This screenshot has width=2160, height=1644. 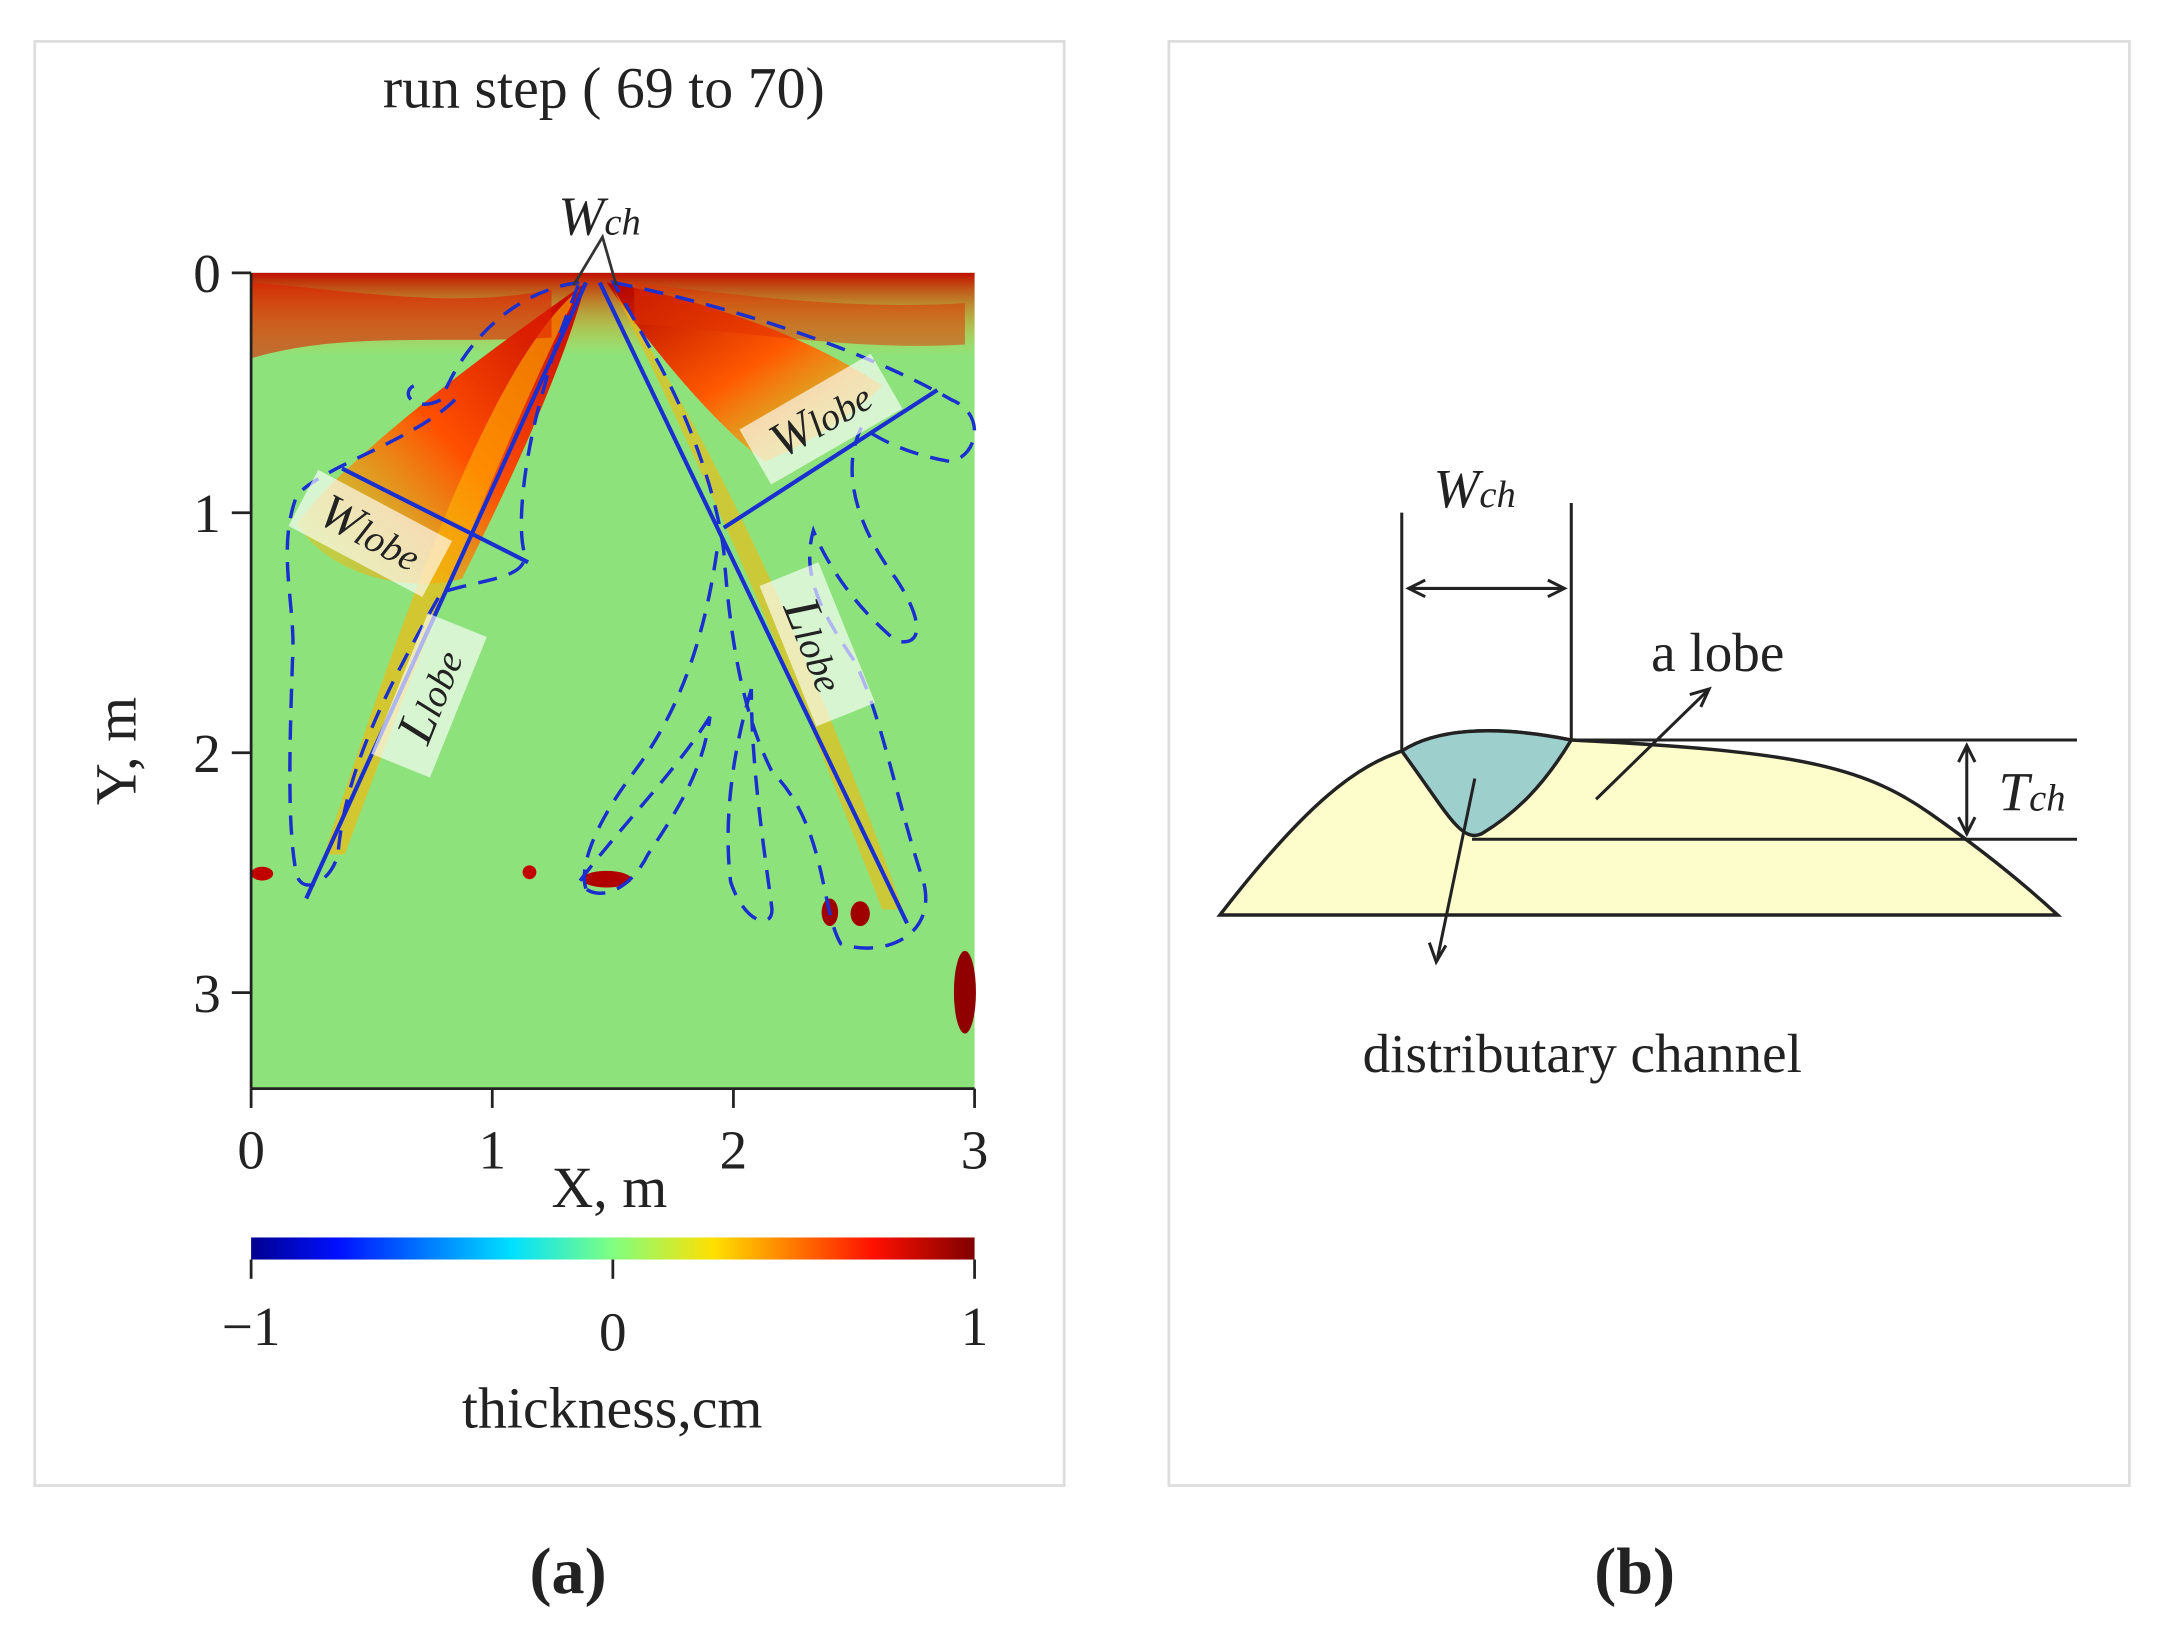 What do you see at coordinates (1634, 1571) in the screenshot?
I see `caption: (b)` at bounding box center [1634, 1571].